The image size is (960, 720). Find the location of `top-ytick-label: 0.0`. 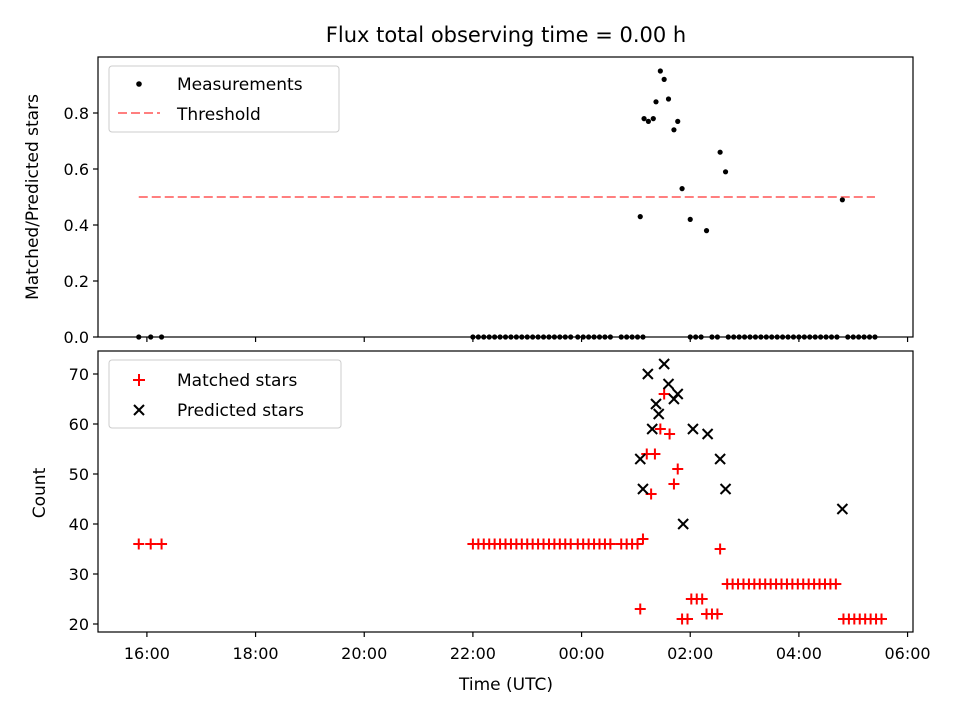

top-ytick-label: 0.0 is located at coordinates (76, 337).